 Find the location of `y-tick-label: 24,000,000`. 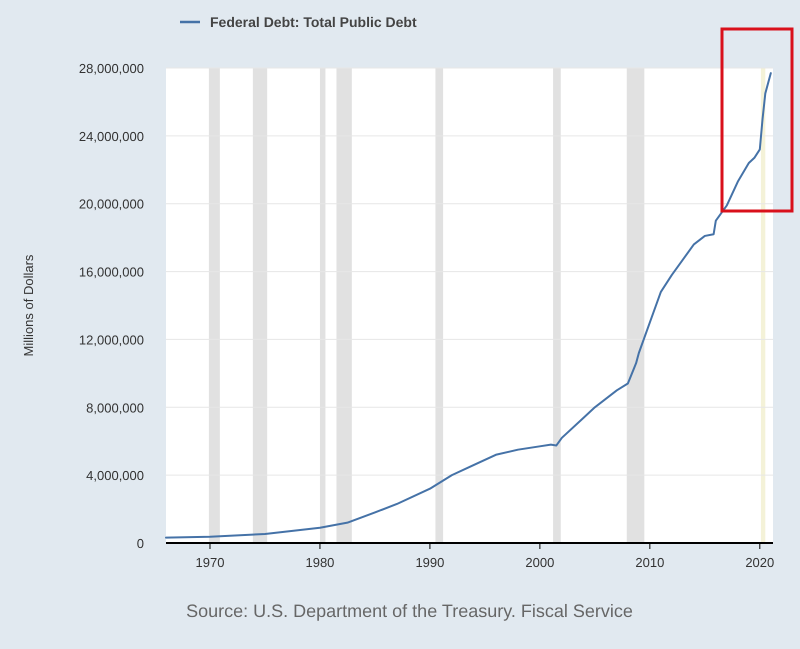

y-tick-label: 24,000,000 is located at coordinates (111, 136).